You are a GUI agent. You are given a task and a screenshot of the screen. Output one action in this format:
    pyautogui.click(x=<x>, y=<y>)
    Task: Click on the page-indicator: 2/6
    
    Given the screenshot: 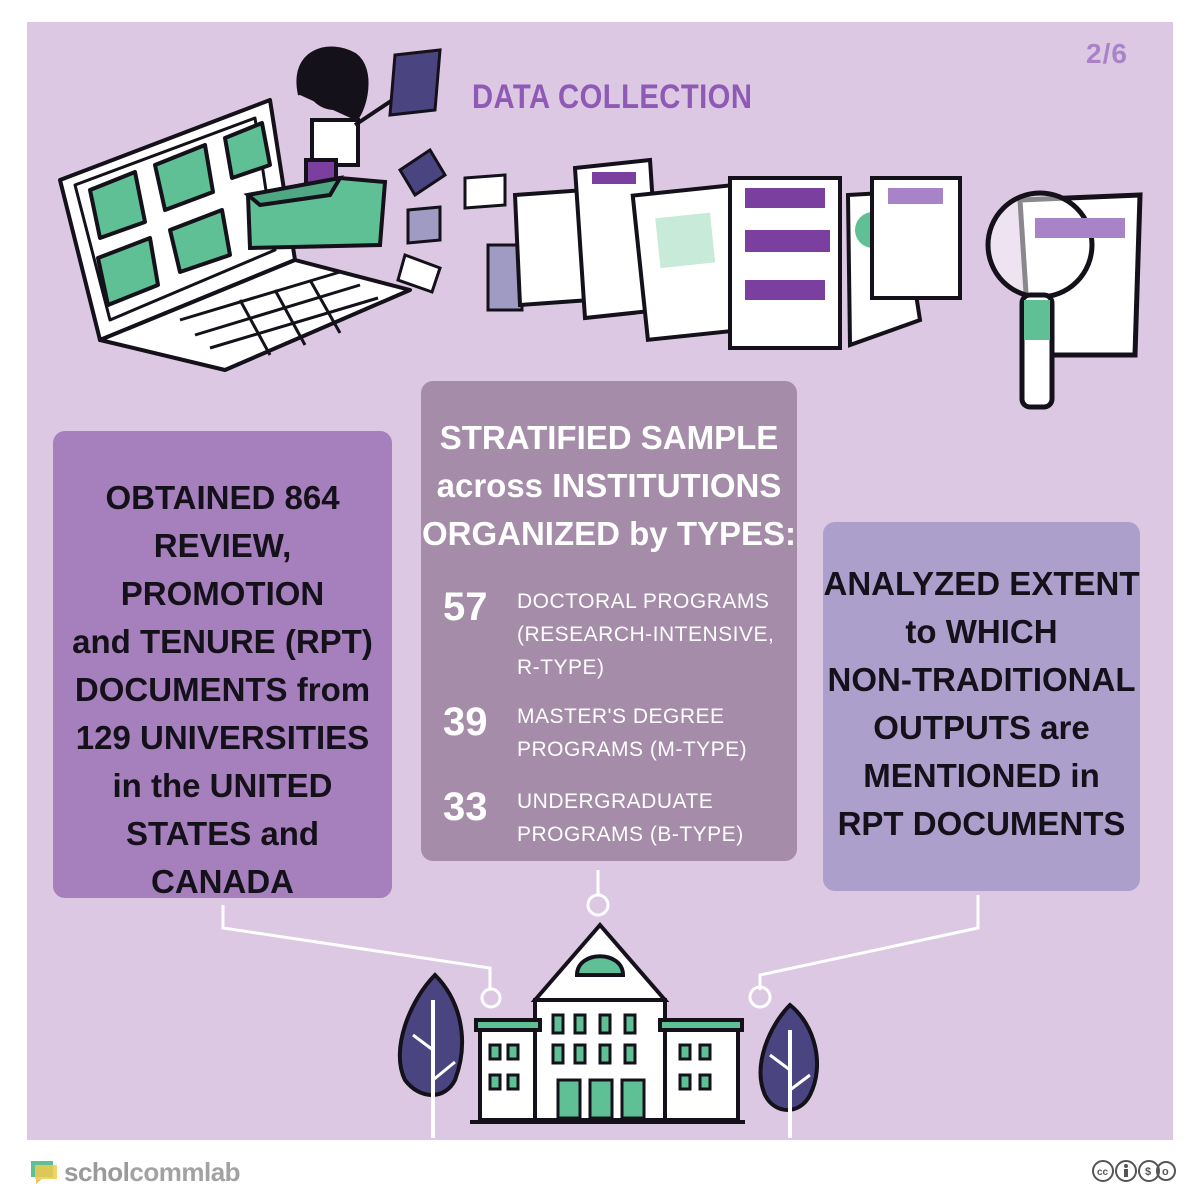 What is the action you would take?
    pyautogui.click(x=1107, y=53)
    